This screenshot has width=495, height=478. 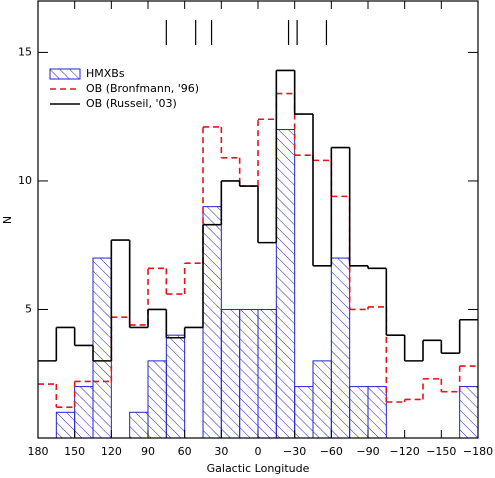 What do you see at coordinates (7, 220) in the screenshot?
I see `y-axis-title: N` at bounding box center [7, 220].